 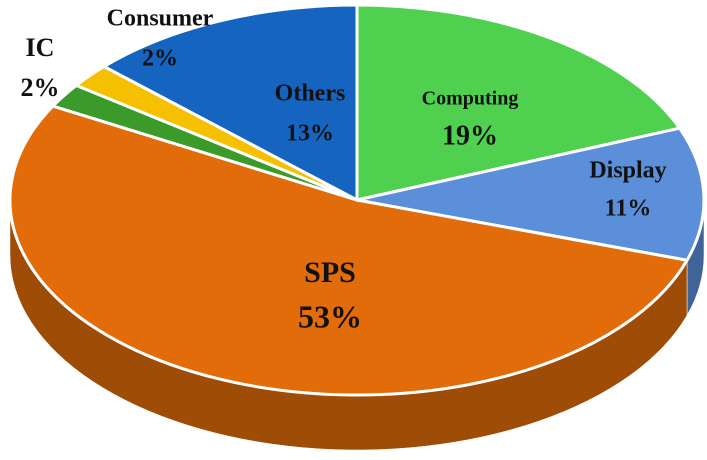 What do you see at coordinates (310, 134) in the screenshot?
I see `value-label: 13%` at bounding box center [310, 134].